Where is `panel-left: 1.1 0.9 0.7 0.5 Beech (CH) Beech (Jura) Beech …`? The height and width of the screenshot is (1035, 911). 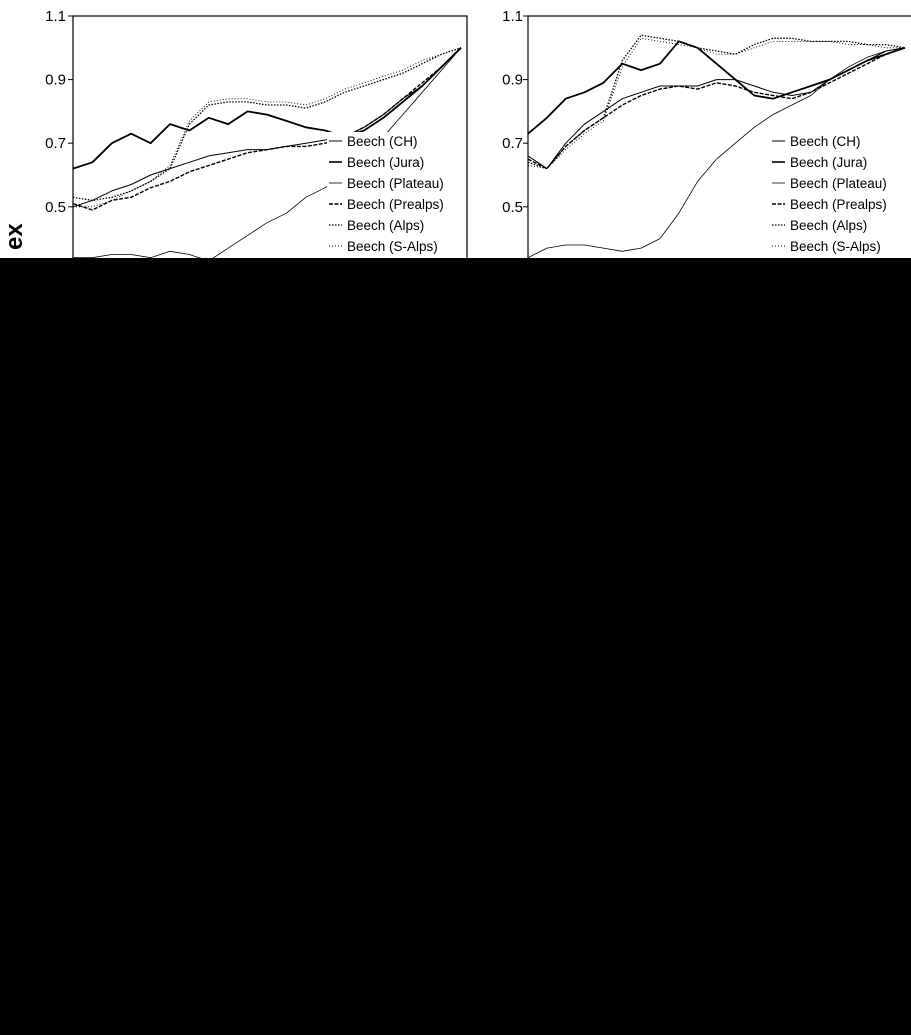 panel-left: 1.1 0.9 0.7 0.5 Beech (CH) Beech (Jura) Beech … is located at coordinates (256, 133).